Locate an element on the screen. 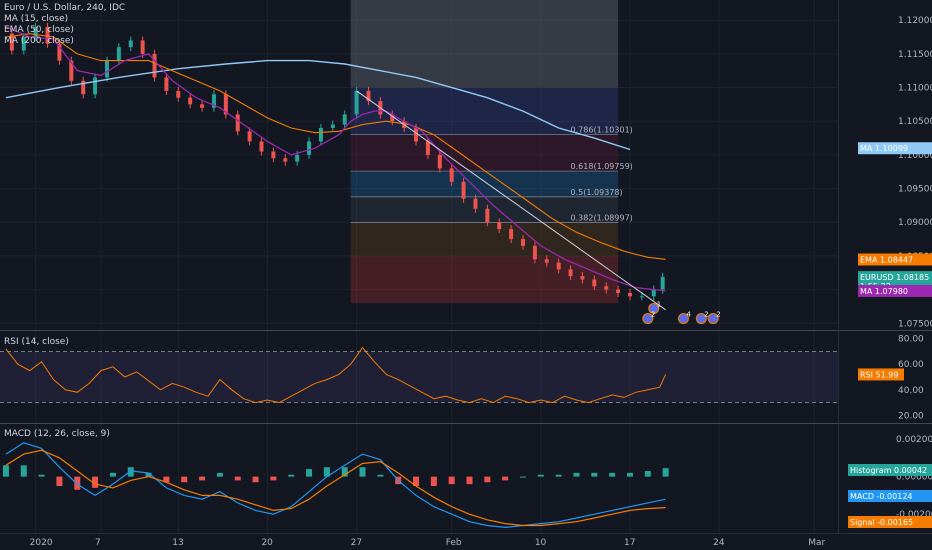  indicator-ma200: MA (200, close) is located at coordinates (39, 41).